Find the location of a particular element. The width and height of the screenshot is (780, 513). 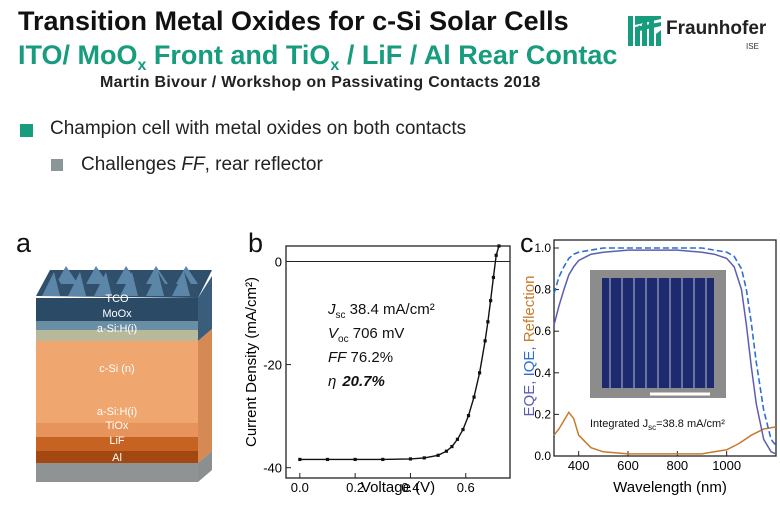

reflection-curve is located at coordinates (665, 432).